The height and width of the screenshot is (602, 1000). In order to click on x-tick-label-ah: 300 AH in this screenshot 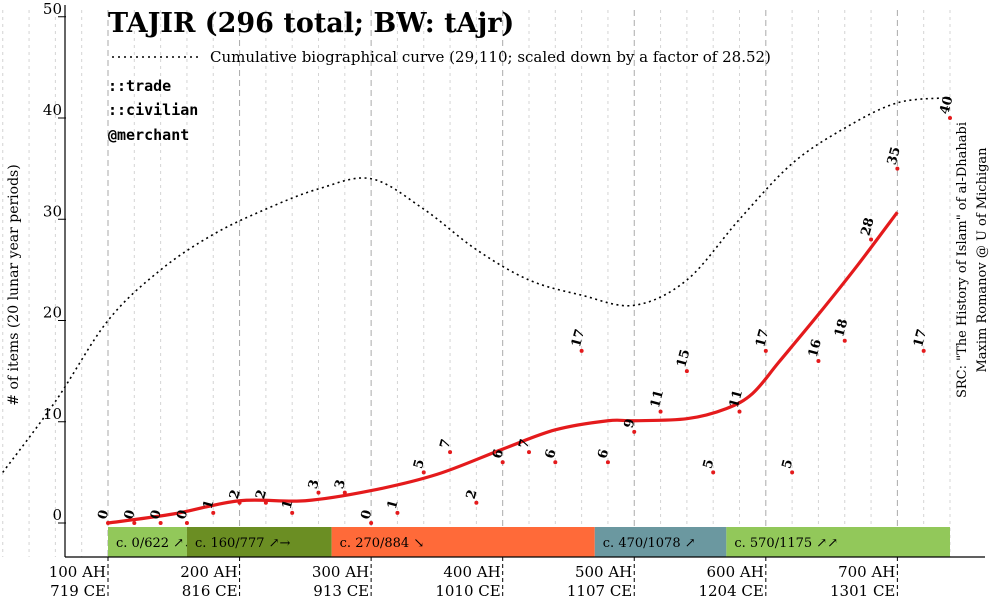, I will do `click(340, 572)`.